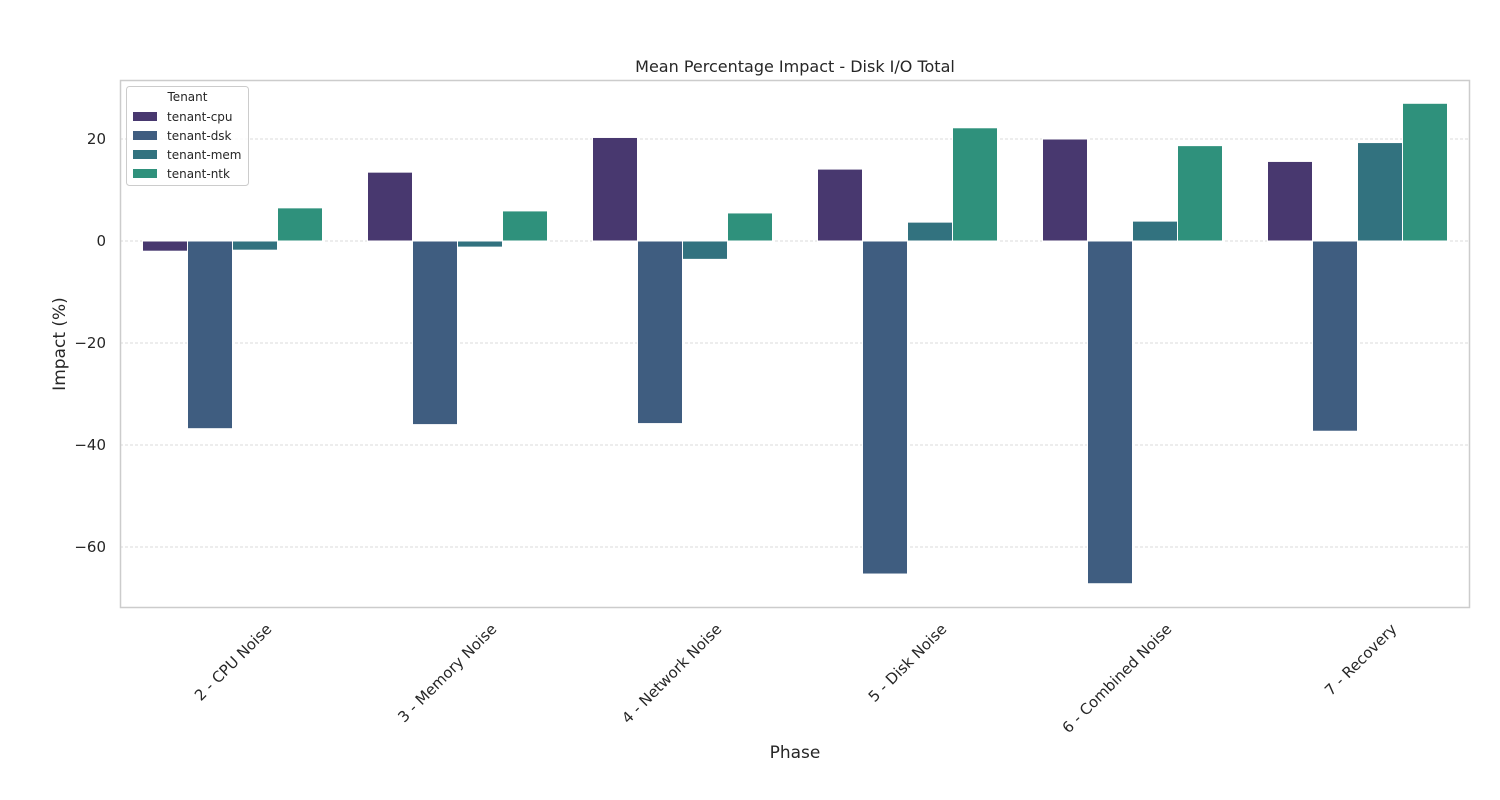 The width and height of the screenshot is (1500, 800). I want to click on x-tick-label: 3 - Memory Noise, so click(447, 673).